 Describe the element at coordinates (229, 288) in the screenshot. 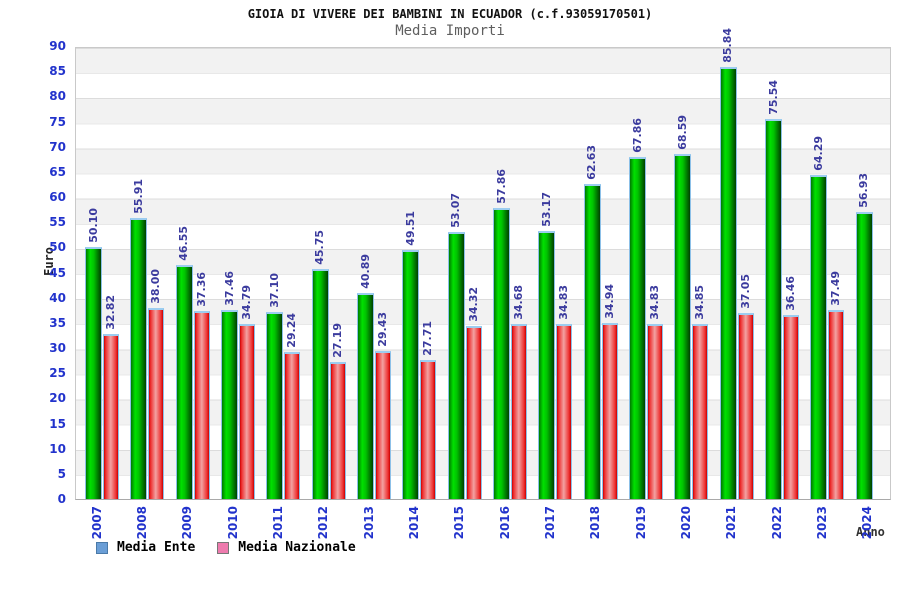

I see `bar-value-label: 37.46` at that location.